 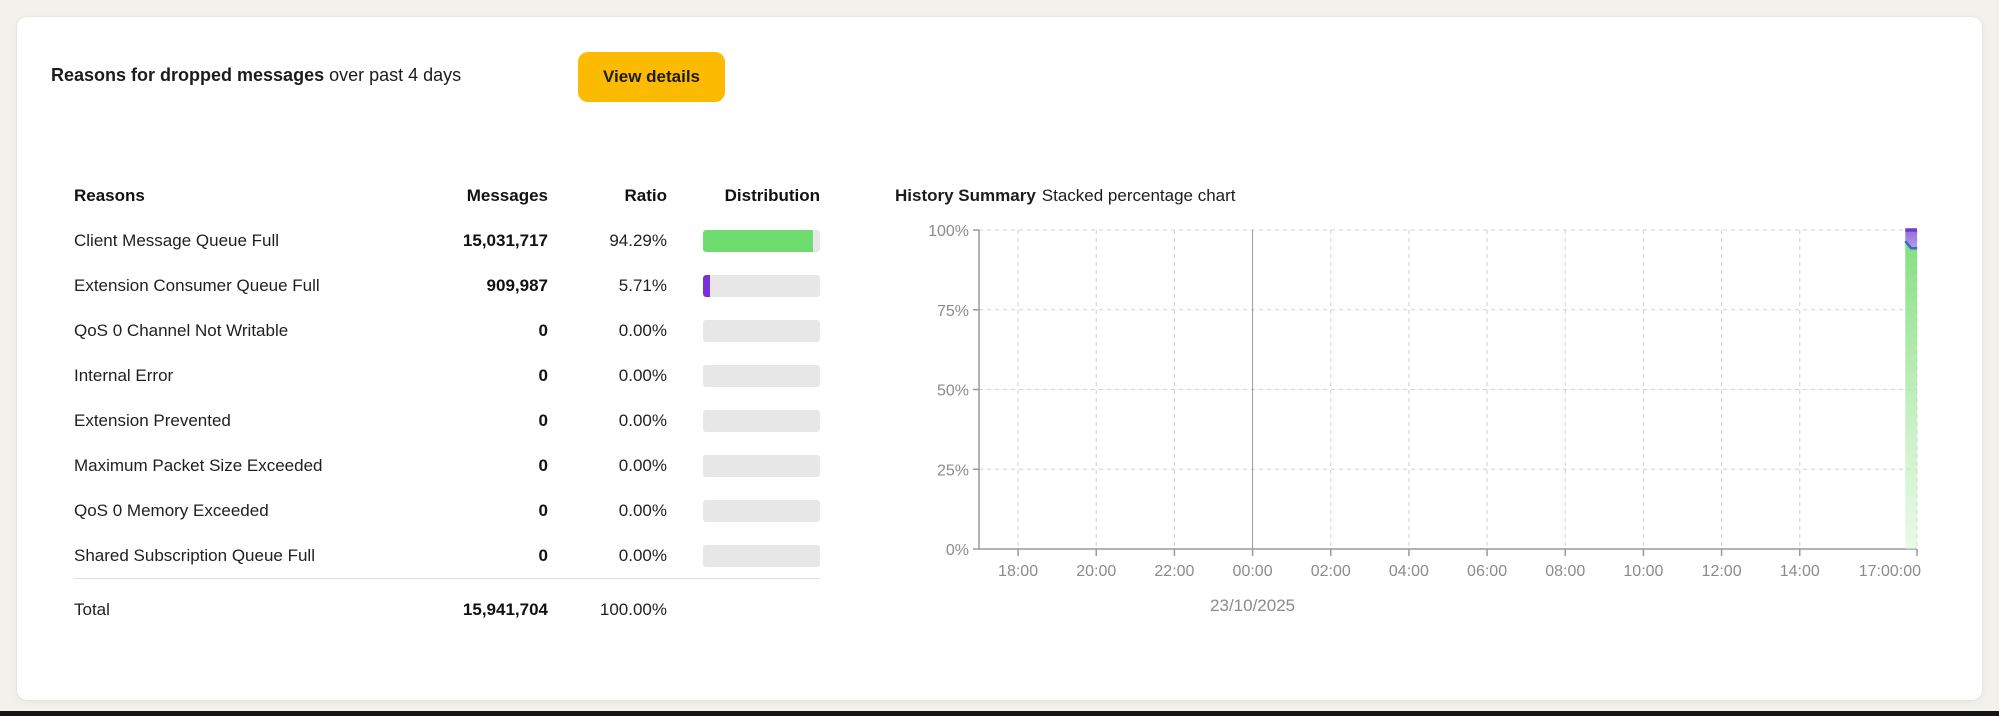 What do you see at coordinates (109, 195) in the screenshot?
I see `header-reasons: Reasons` at bounding box center [109, 195].